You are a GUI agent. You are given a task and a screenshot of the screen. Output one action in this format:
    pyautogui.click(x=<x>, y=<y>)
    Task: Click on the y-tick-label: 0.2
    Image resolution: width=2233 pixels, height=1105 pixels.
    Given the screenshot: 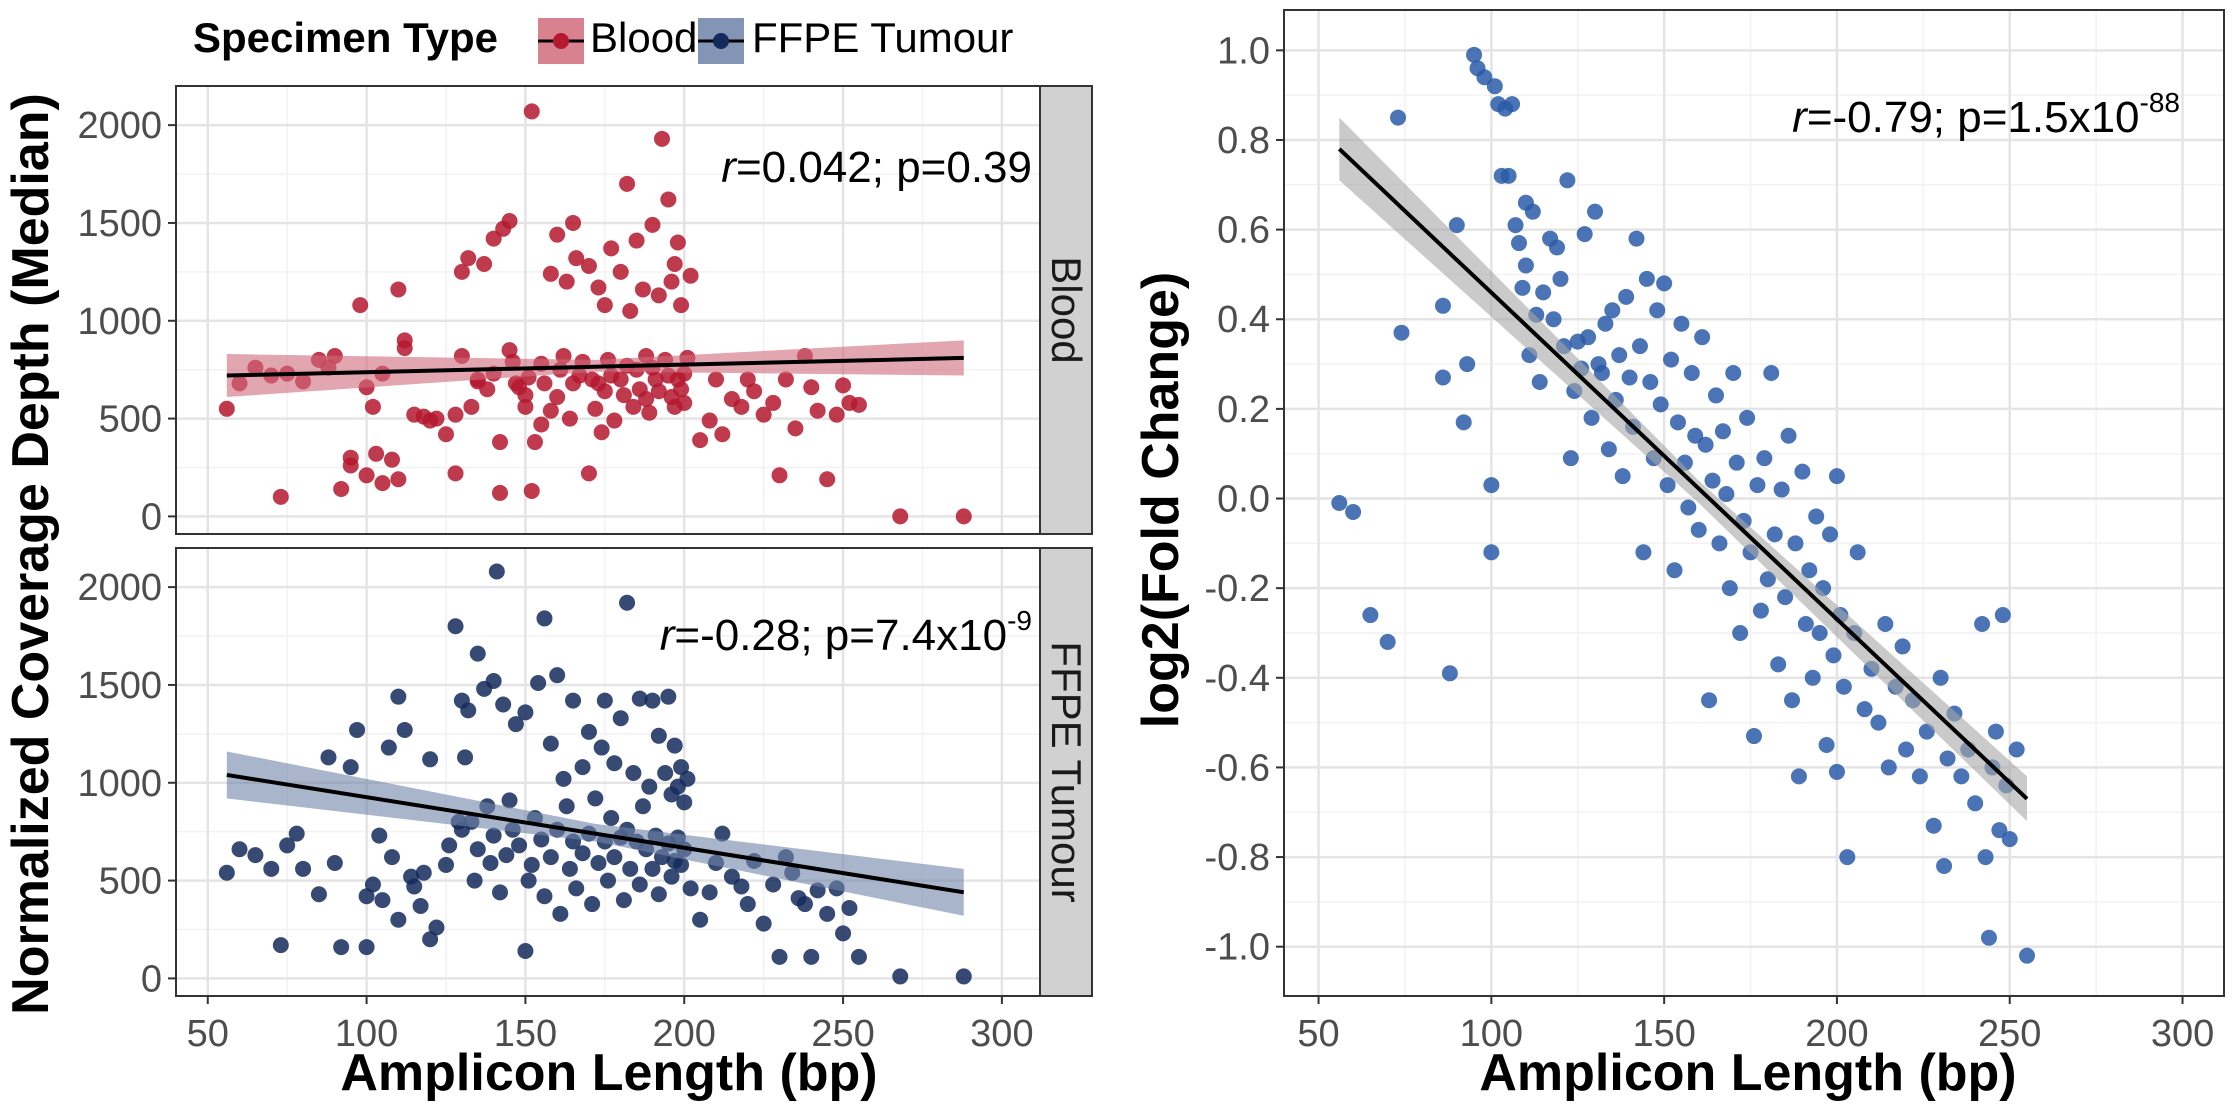 What is the action you would take?
    pyautogui.click(x=1243, y=410)
    